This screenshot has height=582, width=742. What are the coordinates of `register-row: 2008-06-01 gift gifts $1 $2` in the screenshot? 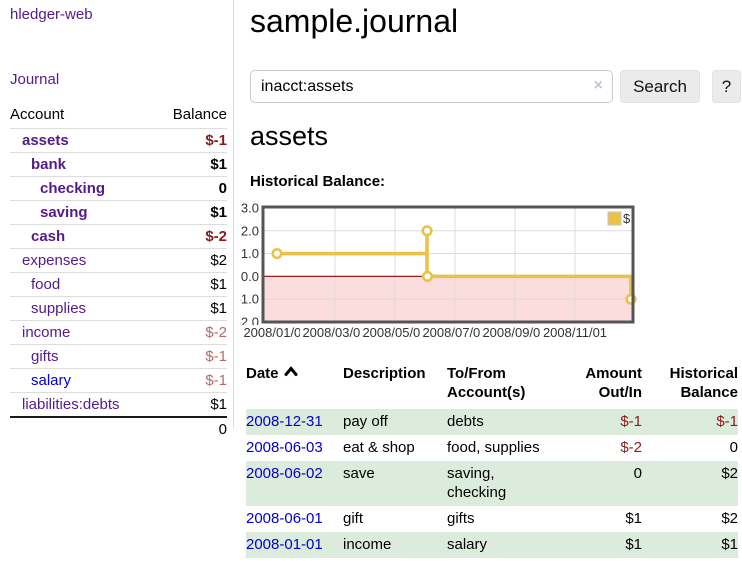 It's located at (492, 519).